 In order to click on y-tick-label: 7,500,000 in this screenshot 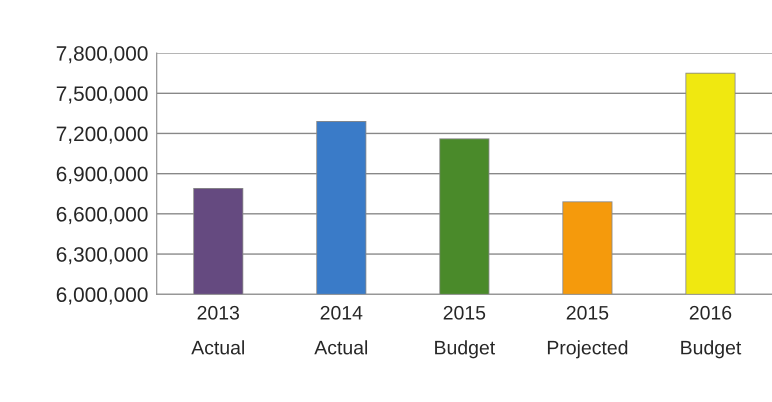, I will do `click(102, 95)`.